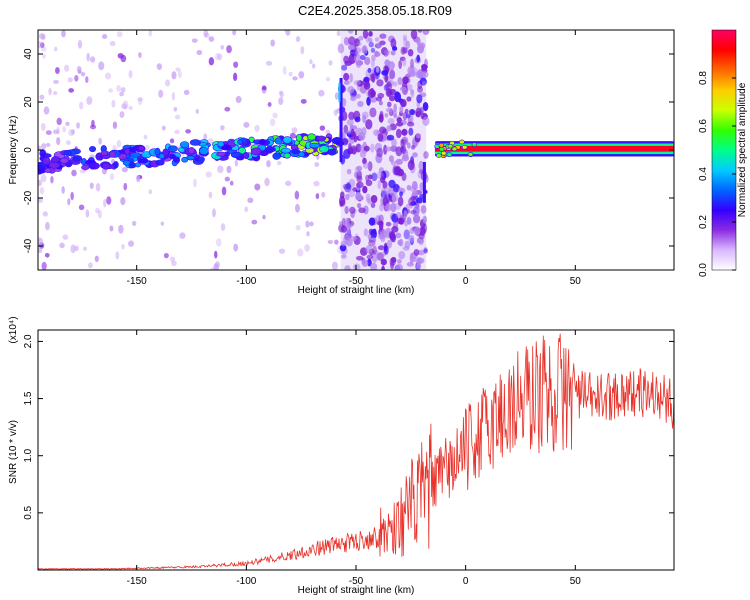 This screenshot has width=750, height=600. What do you see at coordinates (28, 150) in the screenshot?
I see `y-tick-label: 0` at bounding box center [28, 150].